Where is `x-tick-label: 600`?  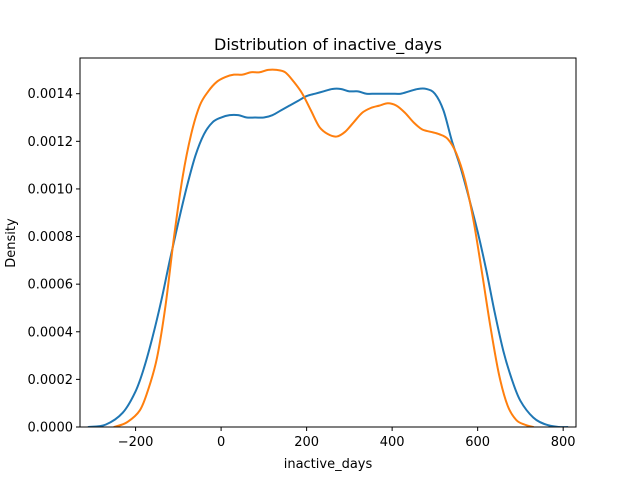 x-tick-label: 600 is located at coordinates (477, 442).